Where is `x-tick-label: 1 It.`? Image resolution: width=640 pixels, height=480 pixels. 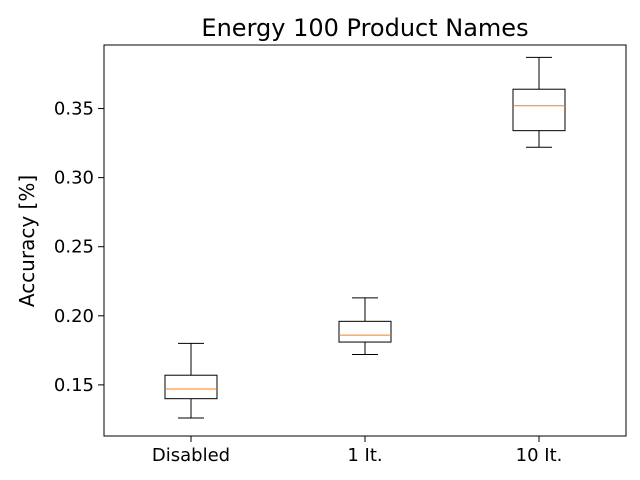 x-tick-label: 1 It. is located at coordinates (364, 455).